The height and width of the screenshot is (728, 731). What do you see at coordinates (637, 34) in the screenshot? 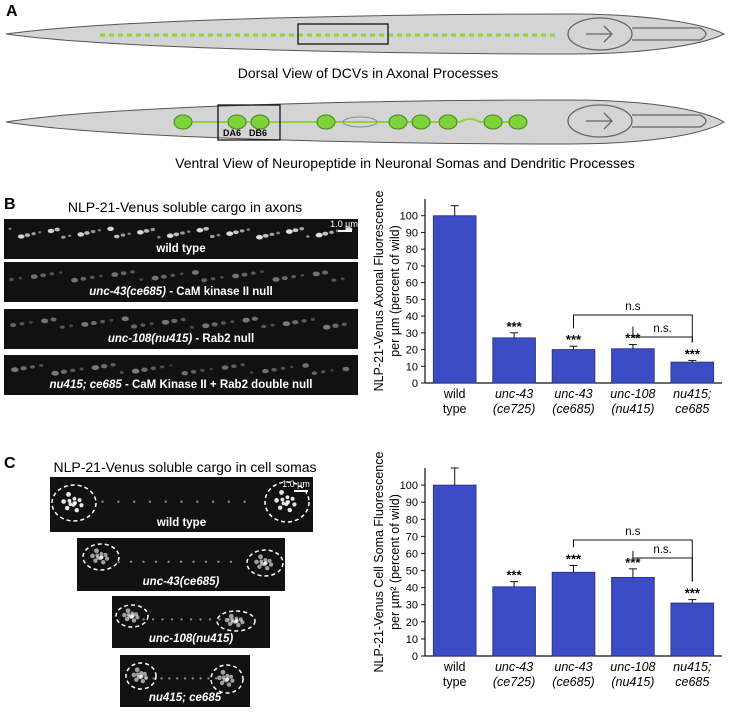
I see `worm-pharynx` at bounding box center [637, 34].